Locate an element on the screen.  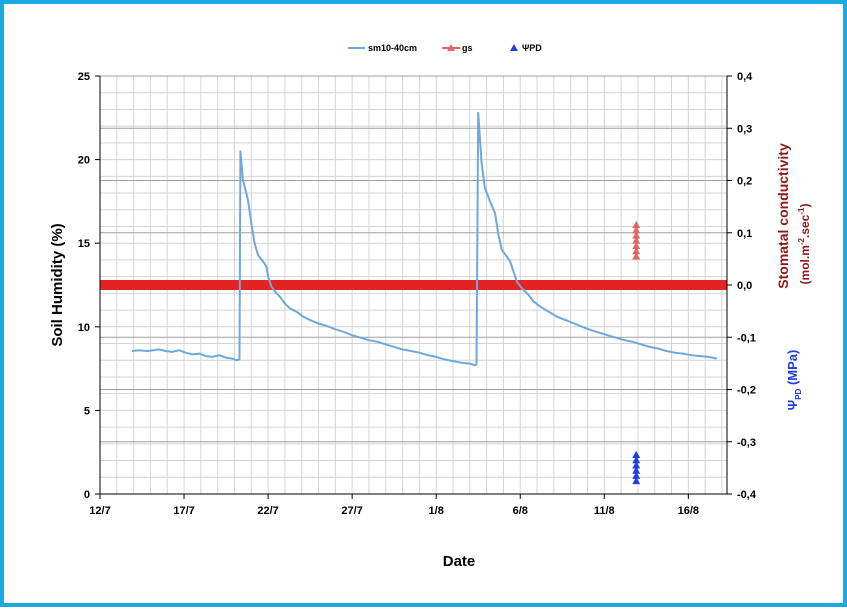
y2-unit-mid: .sec is located at coordinates (805, 226).